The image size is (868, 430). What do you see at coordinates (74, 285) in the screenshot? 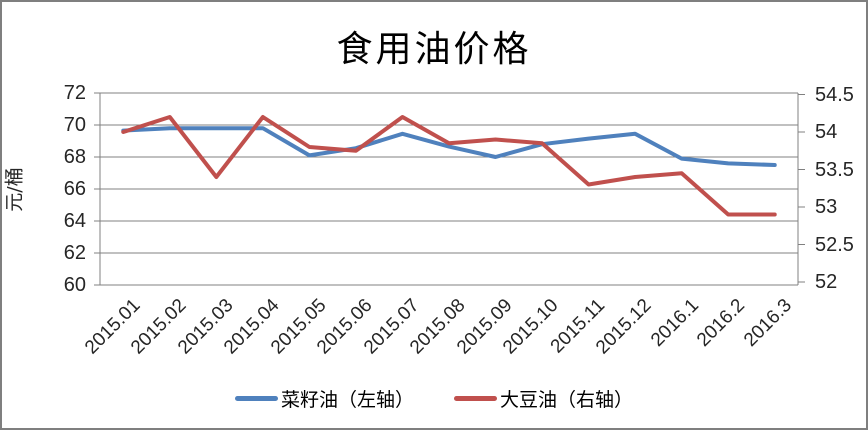
I see `y-left-tick-label: 60` at bounding box center [74, 285].